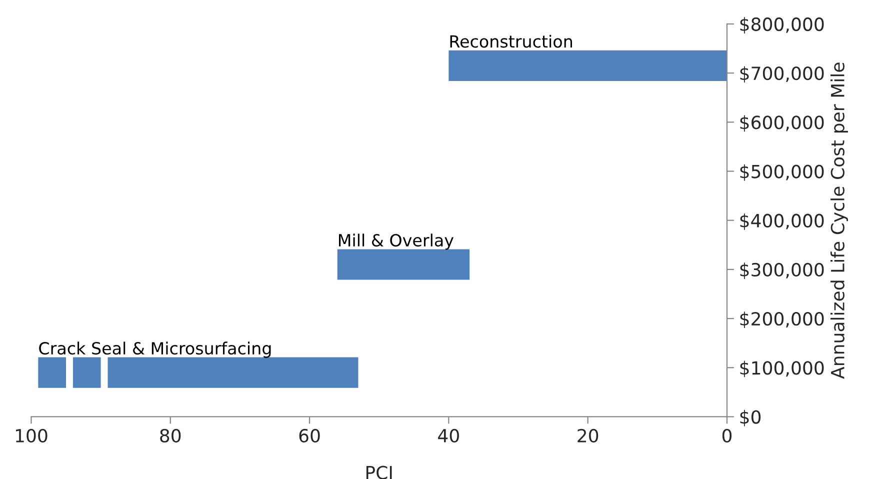 The image size is (892, 479). What do you see at coordinates (309, 435) in the screenshot?
I see `x-tick-label: 60` at bounding box center [309, 435].